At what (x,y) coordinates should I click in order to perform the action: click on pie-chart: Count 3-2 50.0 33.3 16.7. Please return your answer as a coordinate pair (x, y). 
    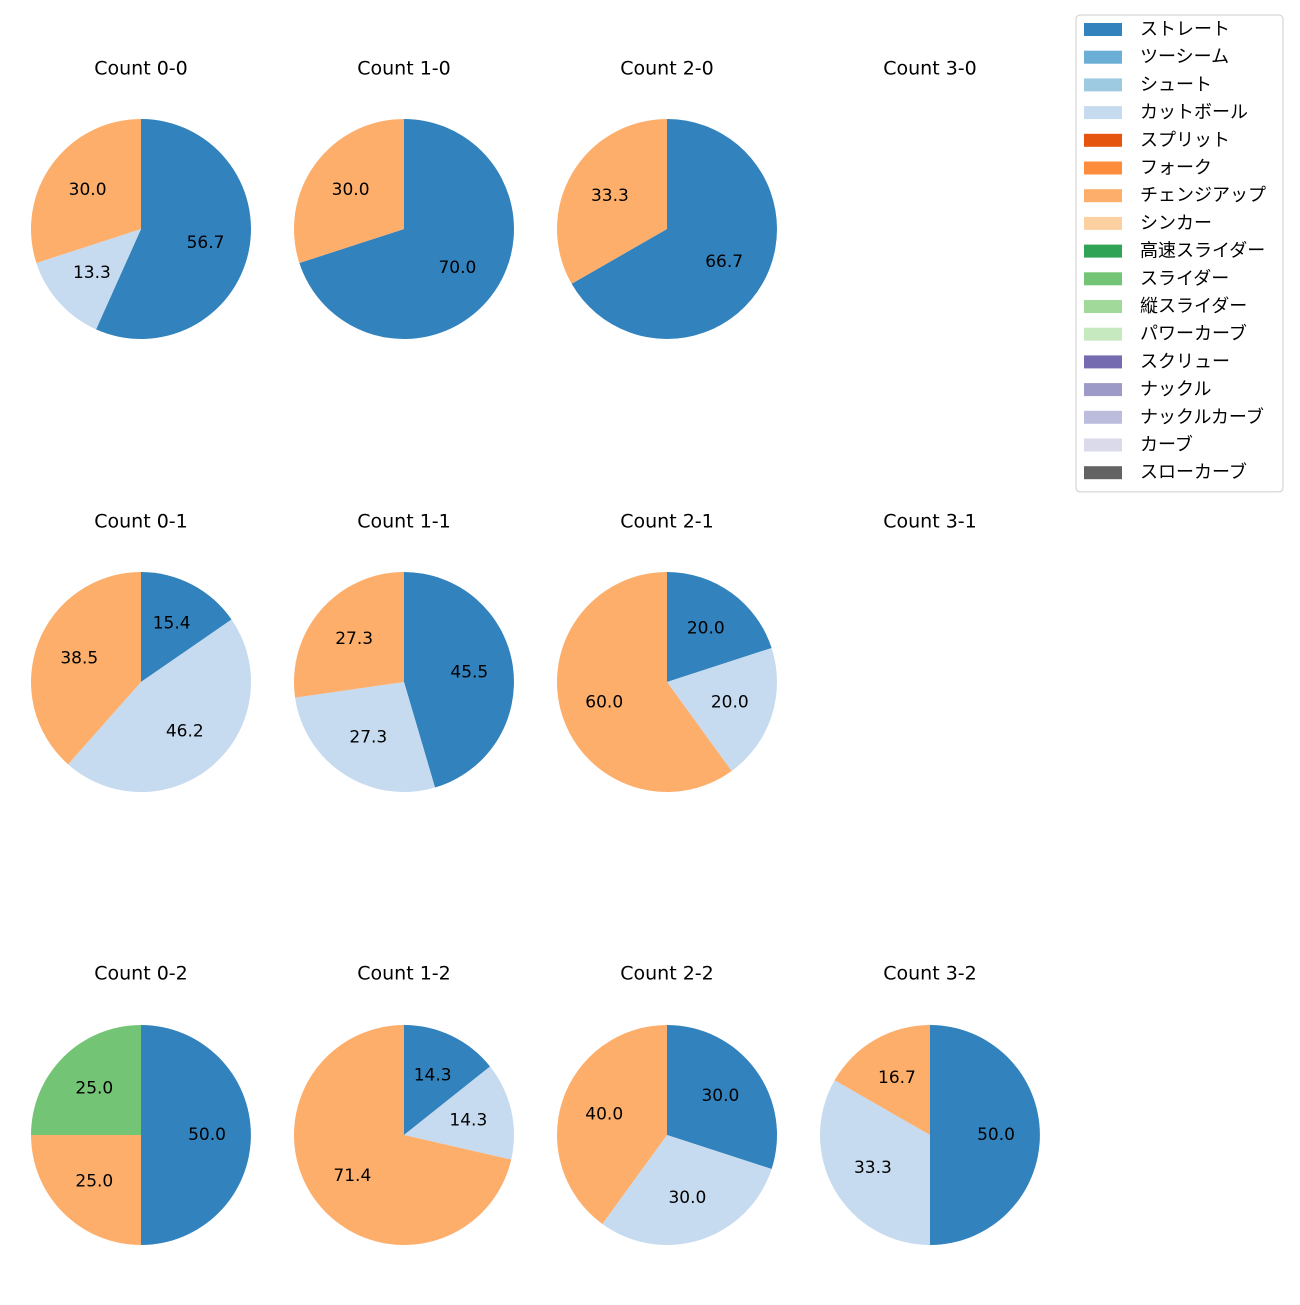
    Looking at the image, I should click on (929, 1104).